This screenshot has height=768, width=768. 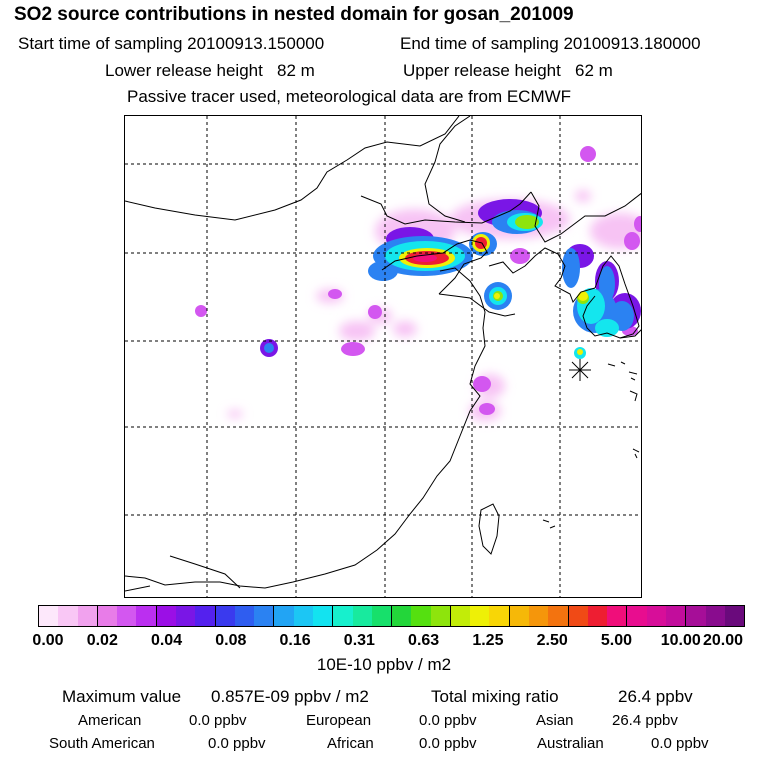 I want to click on upper-release-height: Upper release height 62 m, so click(x=508, y=71).